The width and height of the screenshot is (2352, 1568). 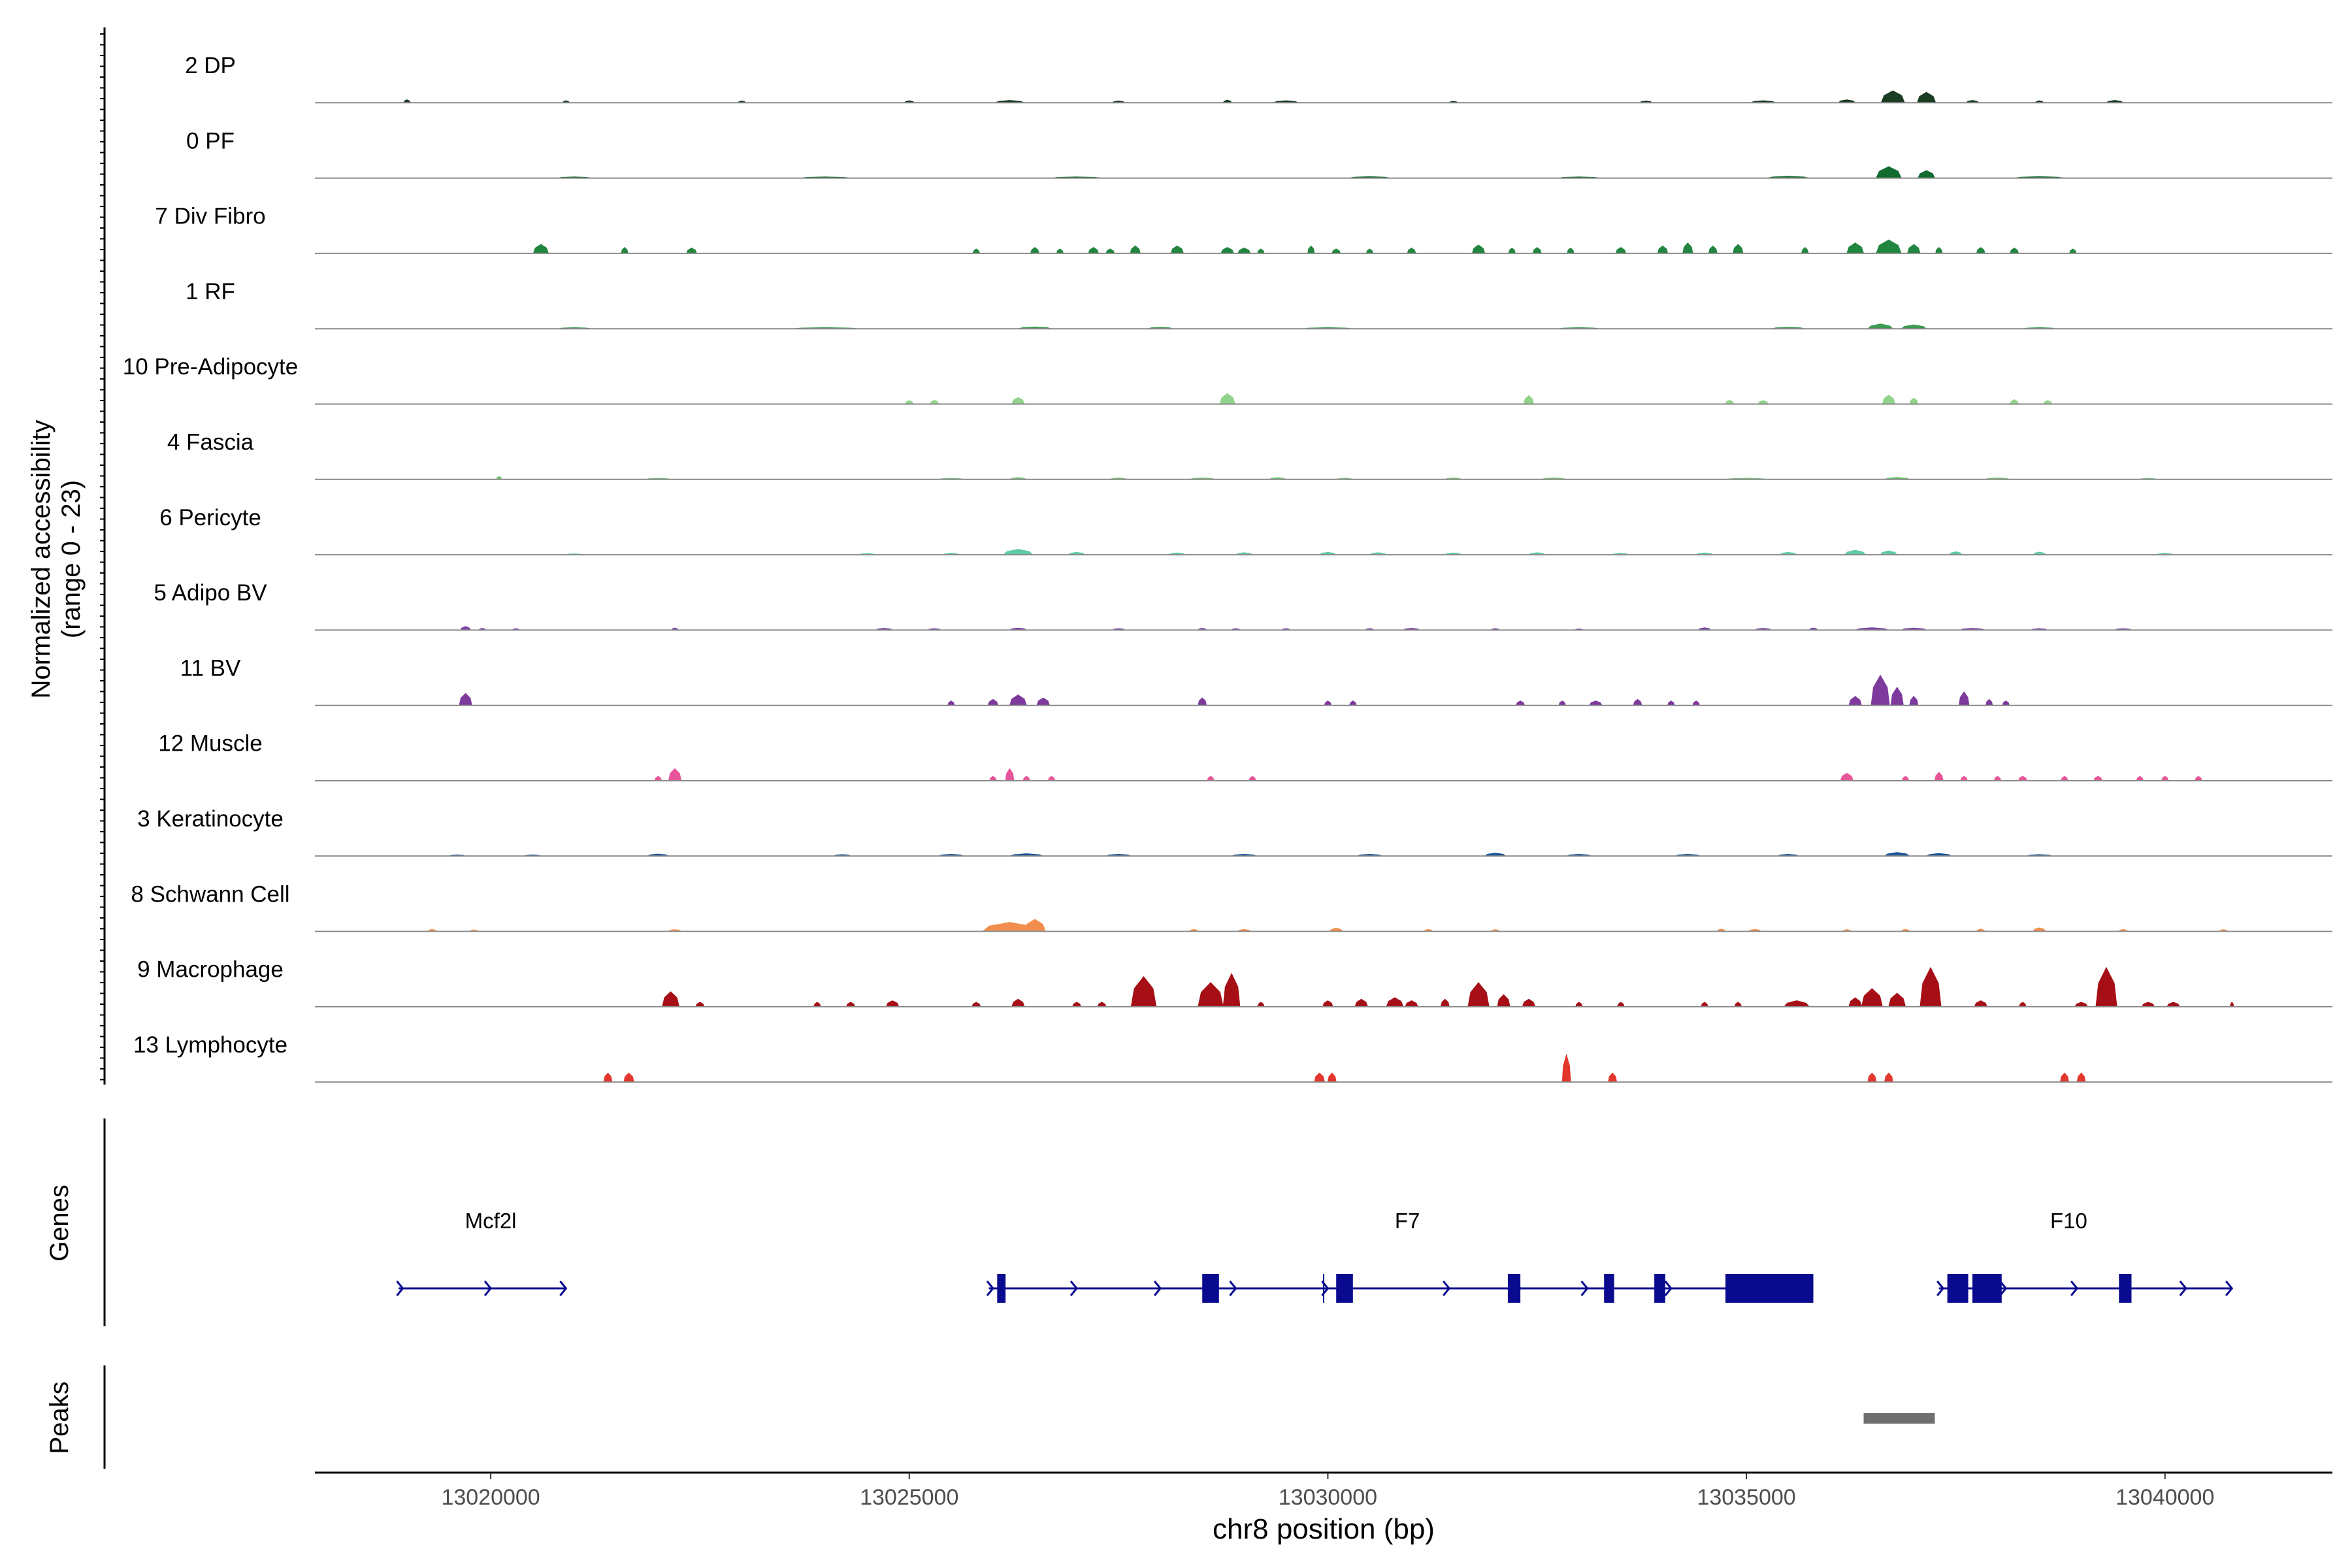 I want to click on gene-label: F7, so click(x=1407, y=1221).